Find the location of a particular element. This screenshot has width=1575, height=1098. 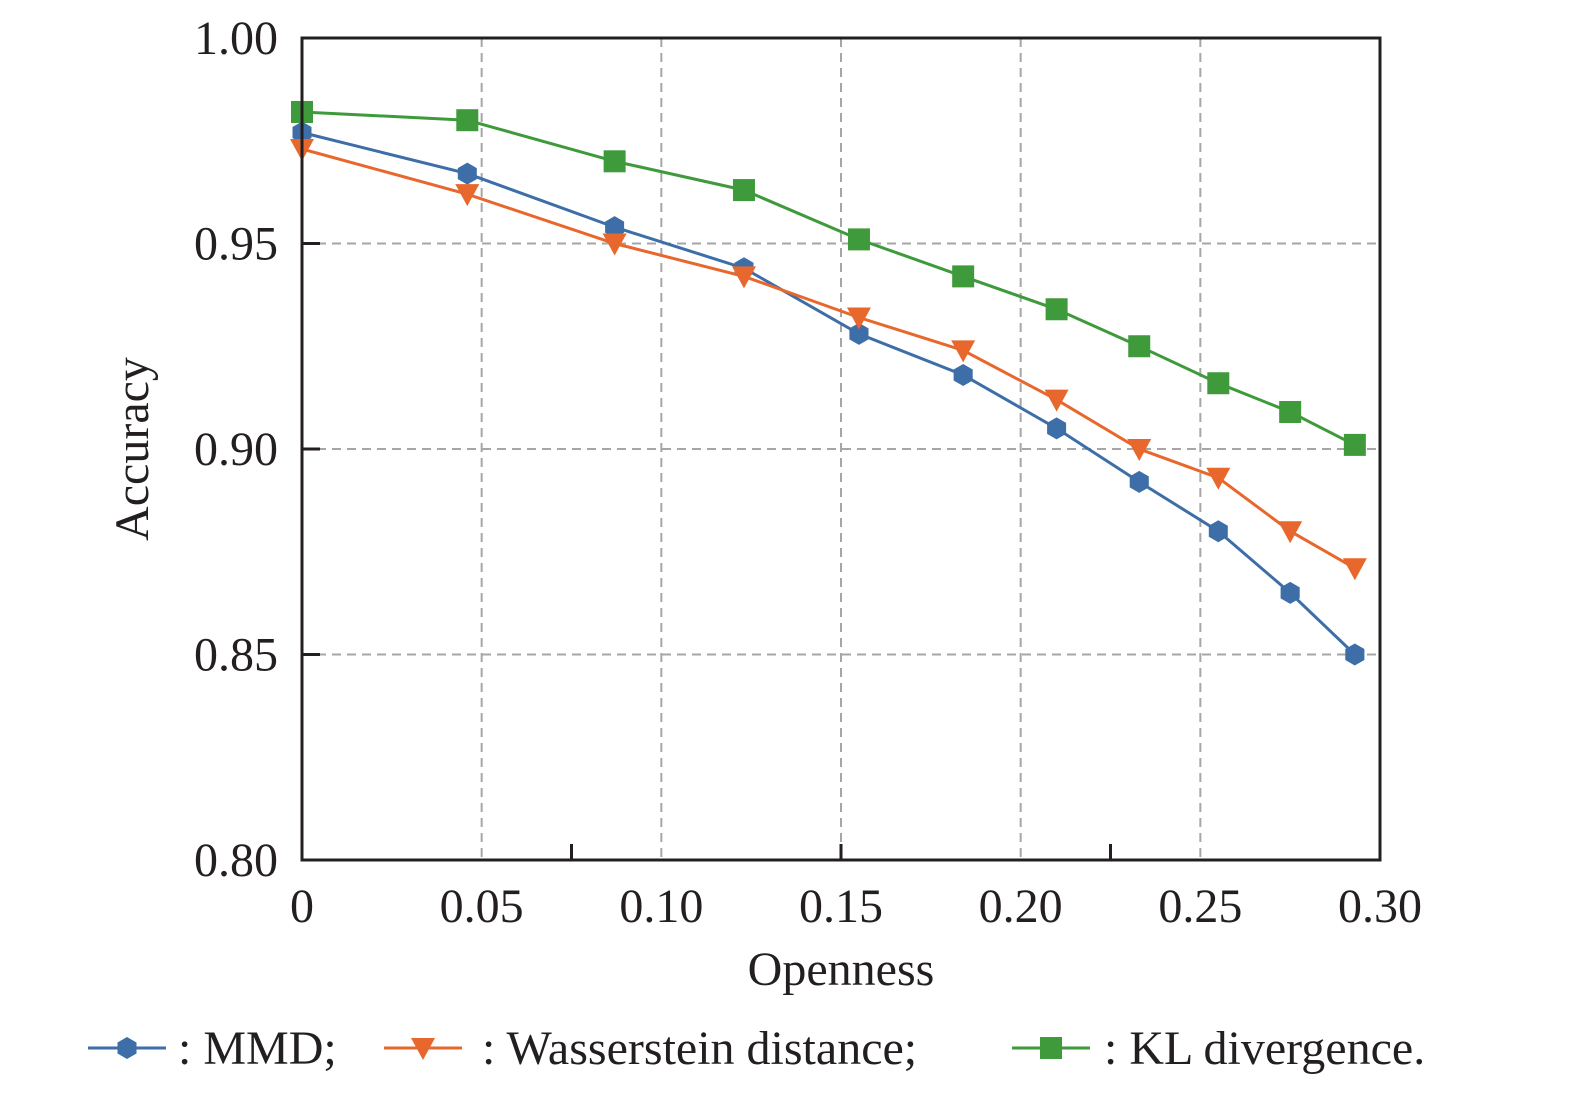

legend-label: : Wasserstein distance; is located at coordinates (699, 1048).